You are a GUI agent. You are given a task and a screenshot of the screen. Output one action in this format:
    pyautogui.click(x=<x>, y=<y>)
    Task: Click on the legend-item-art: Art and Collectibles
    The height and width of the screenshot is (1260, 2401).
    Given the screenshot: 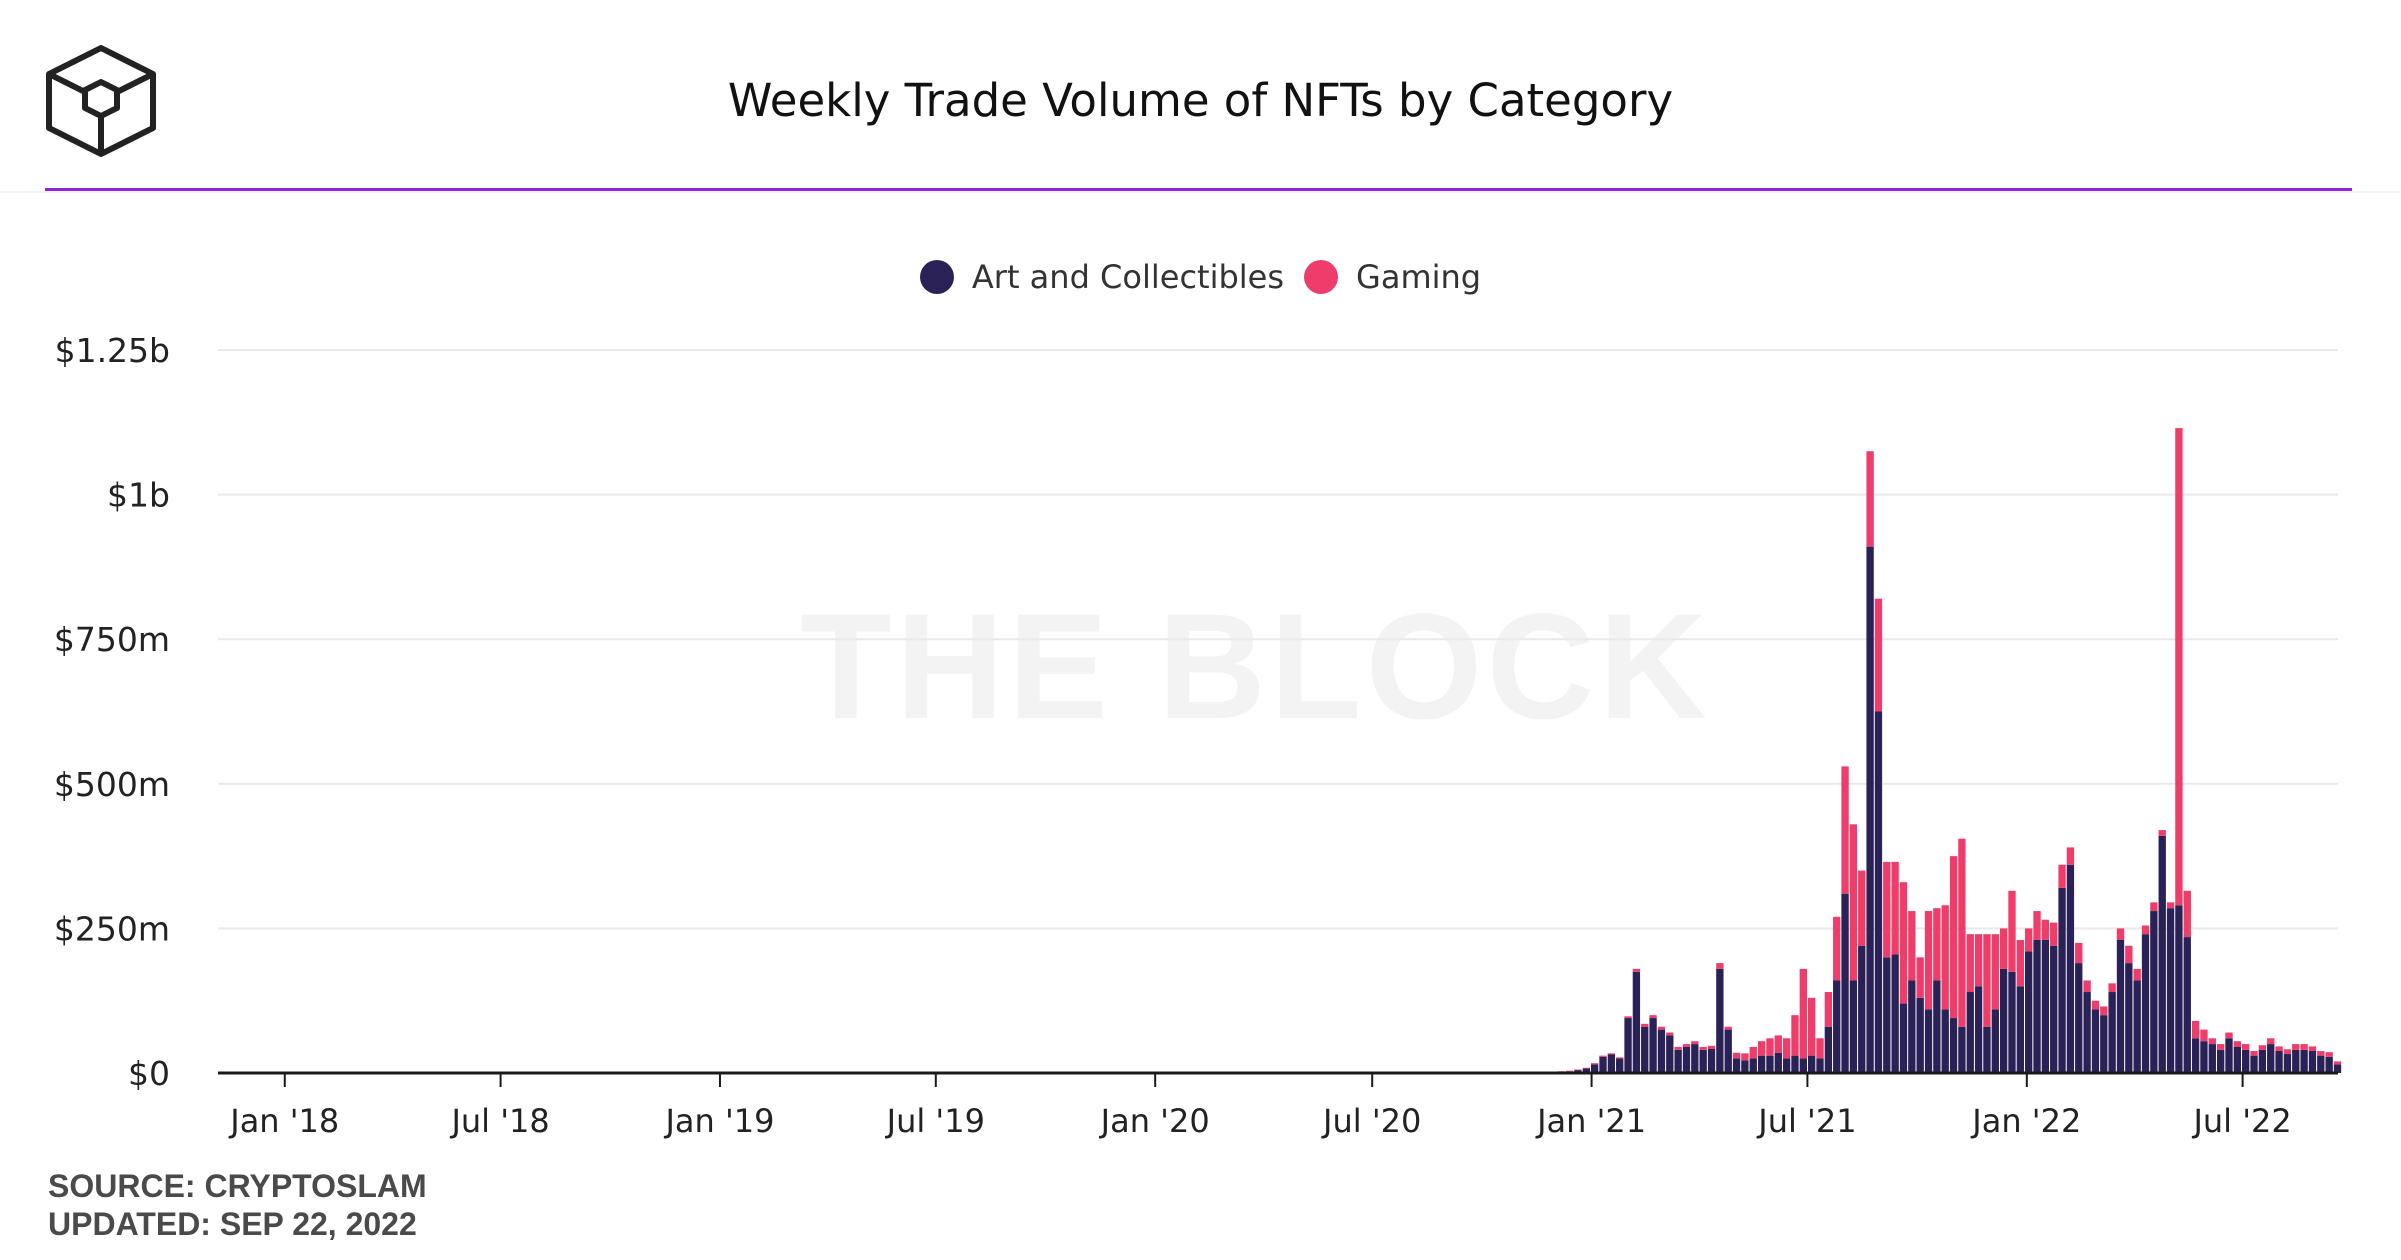 What is the action you would take?
    pyautogui.click(x=1101, y=277)
    